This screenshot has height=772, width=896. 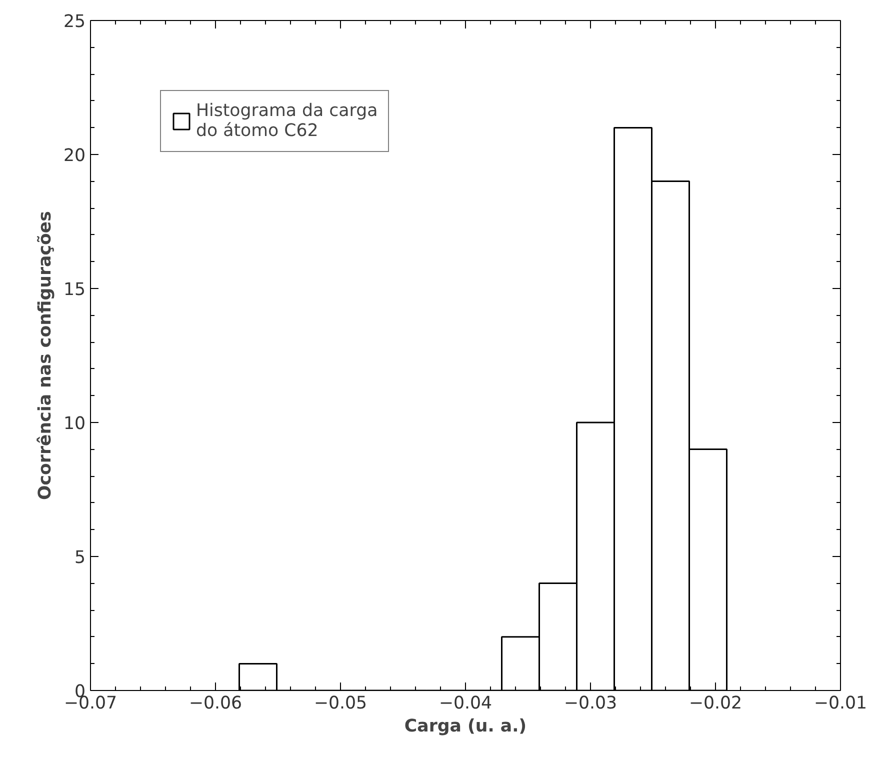 What do you see at coordinates (465, 726) in the screenshot?
I see `x-axis-title: Carga (u. a.)` at bounding box center [465, 726].